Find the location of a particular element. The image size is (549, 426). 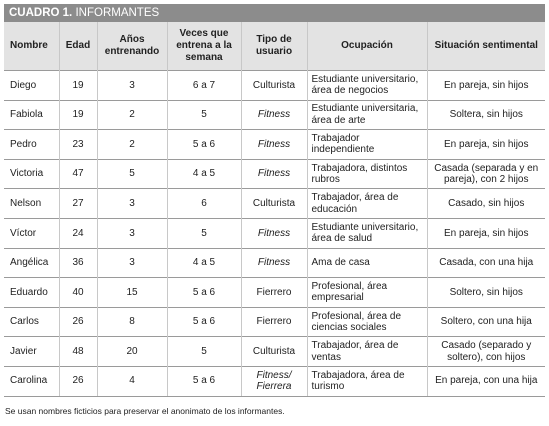

table-cell: 4 is located at coordinates (131, 381).